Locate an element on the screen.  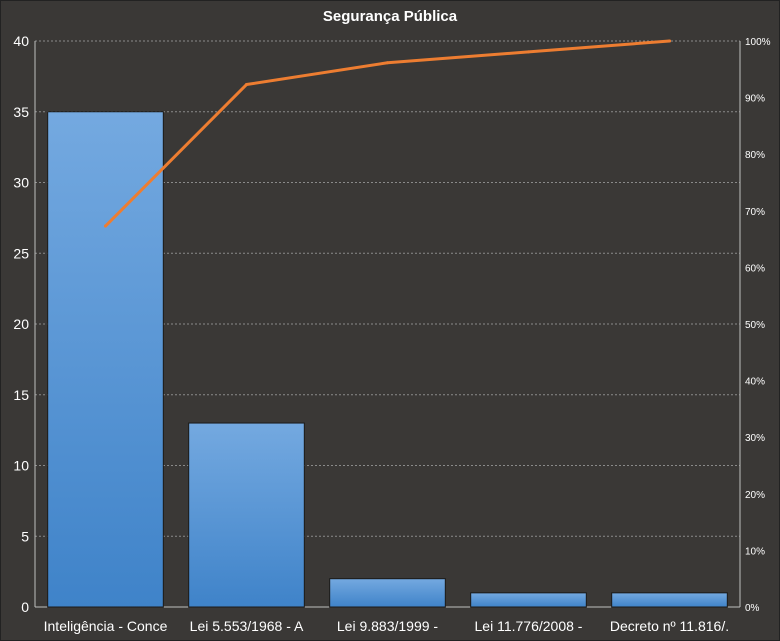
y-left-tick-label: 25 is located at coordinates (21, 253).